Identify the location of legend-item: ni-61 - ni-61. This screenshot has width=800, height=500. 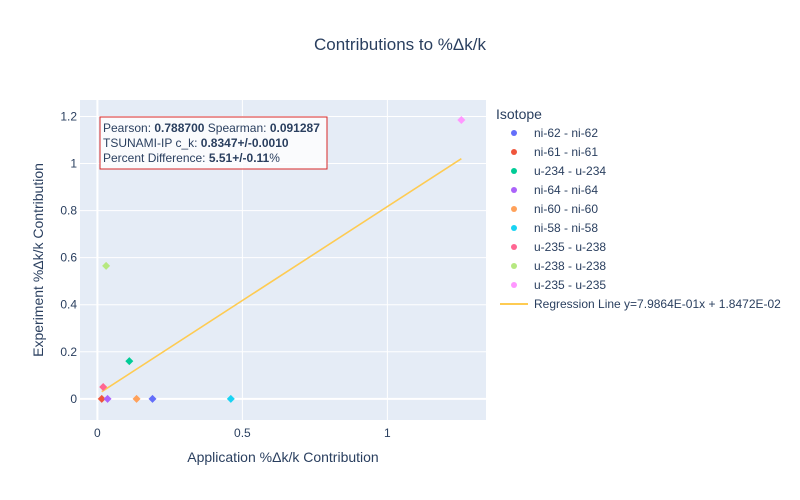
(566, 152).